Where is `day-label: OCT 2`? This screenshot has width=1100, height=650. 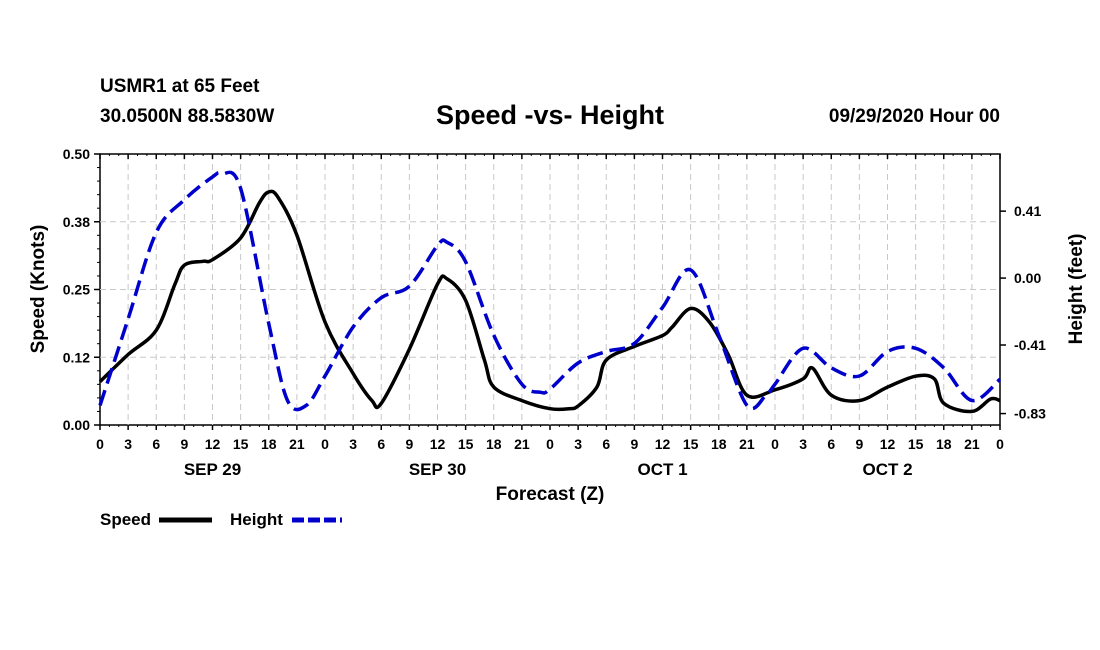 day-label: OCT 2 is located at coordinates (887, 469).